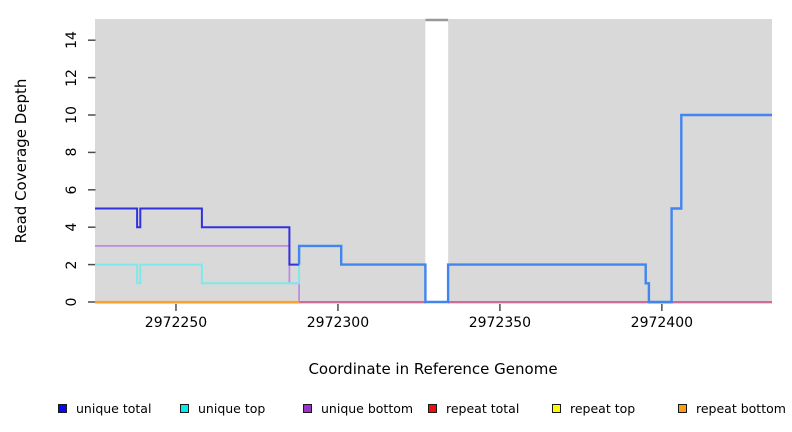 This screenshot has width=792, height=432. I want to click on legend-item: unique total, so click(105, 408).